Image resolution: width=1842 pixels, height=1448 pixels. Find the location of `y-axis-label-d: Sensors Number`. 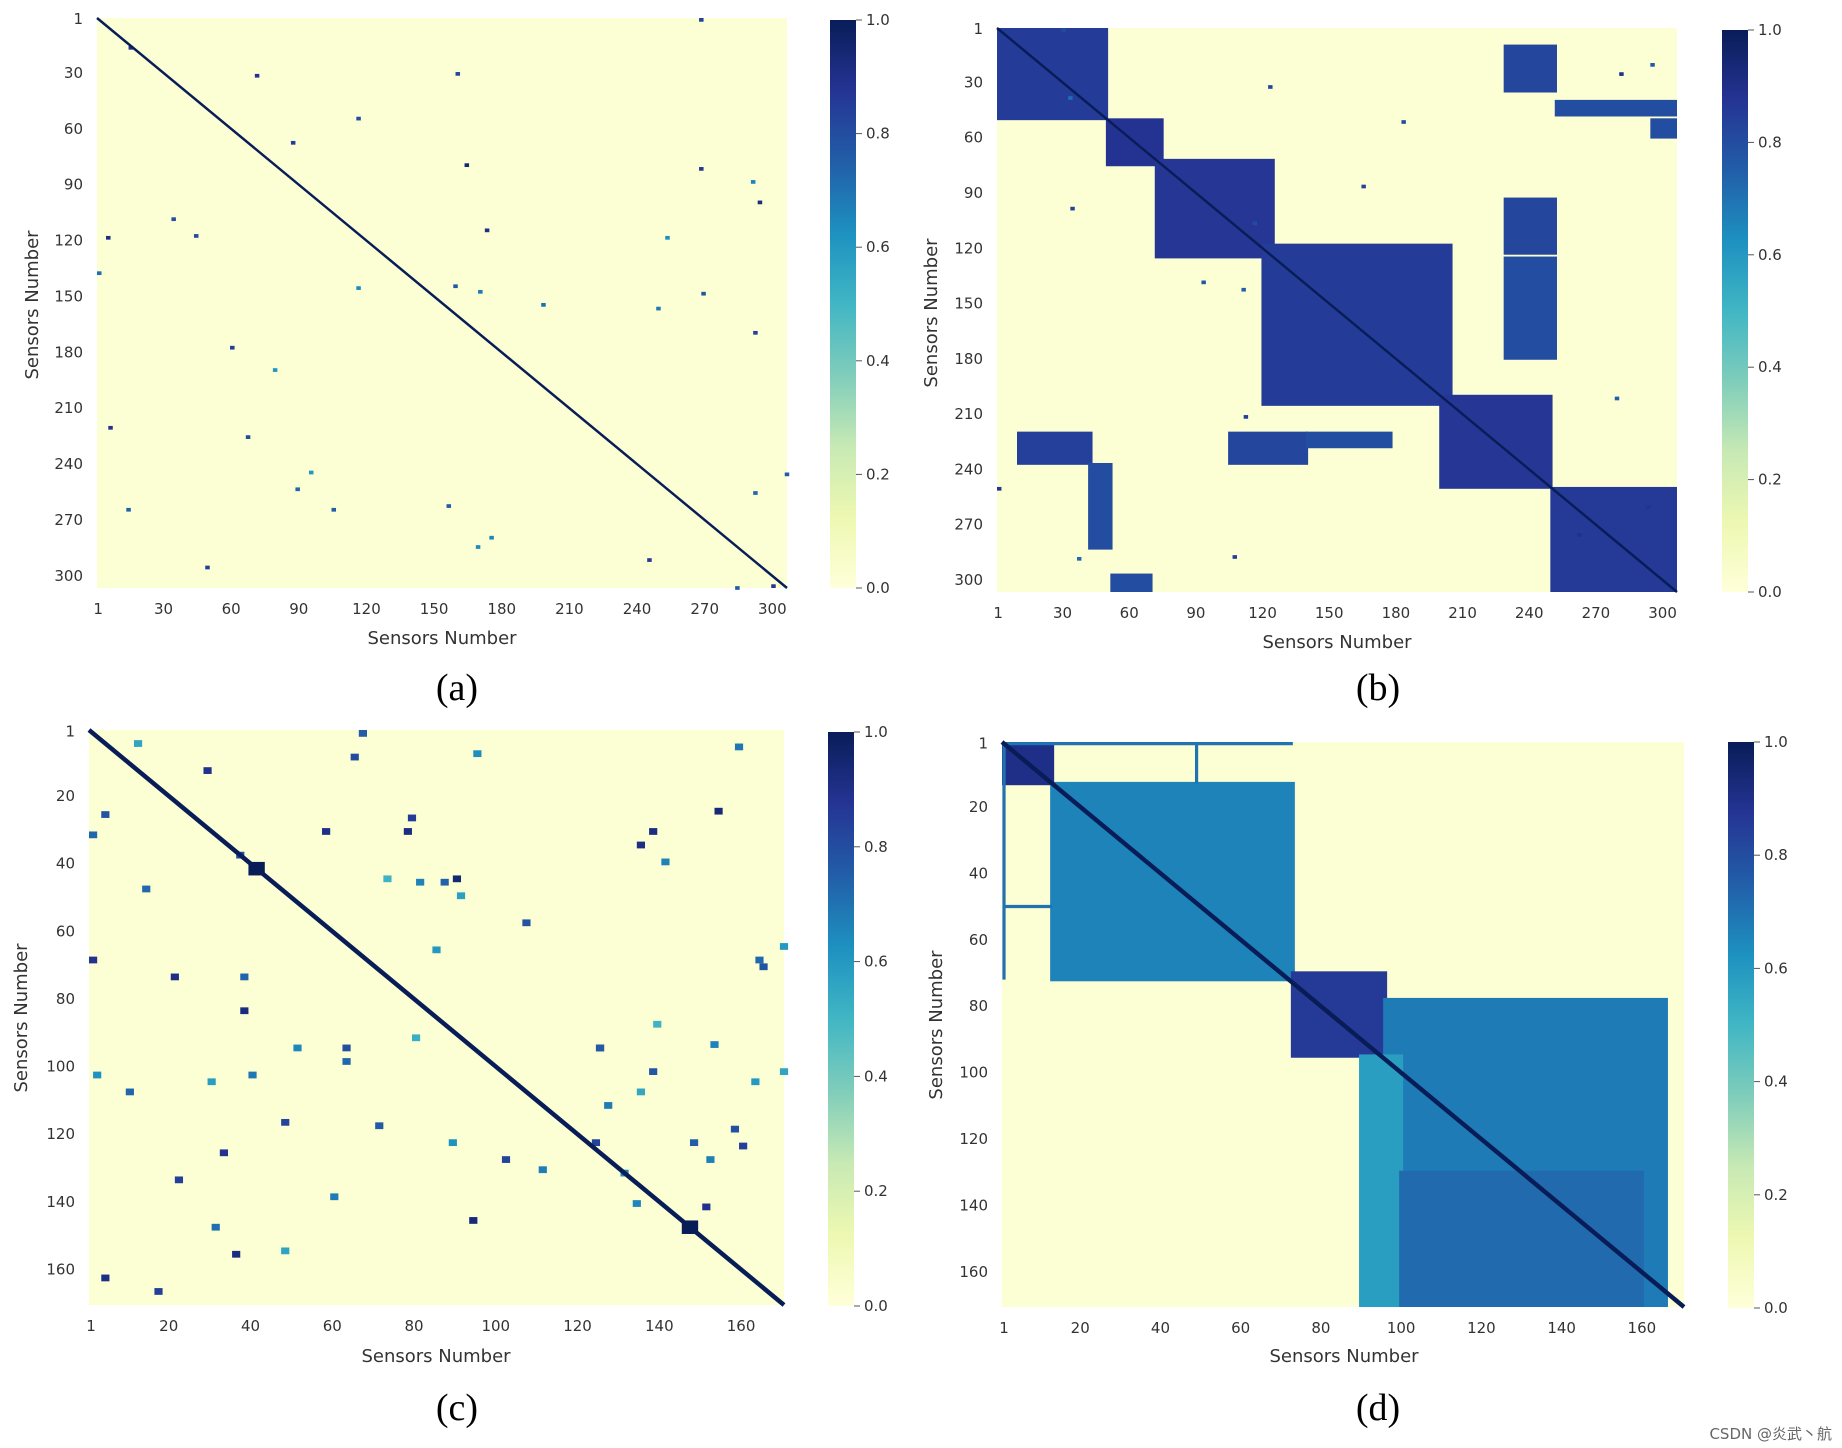

y-axis-label-d: Sensors Number is located at coordinates (936, 1025).